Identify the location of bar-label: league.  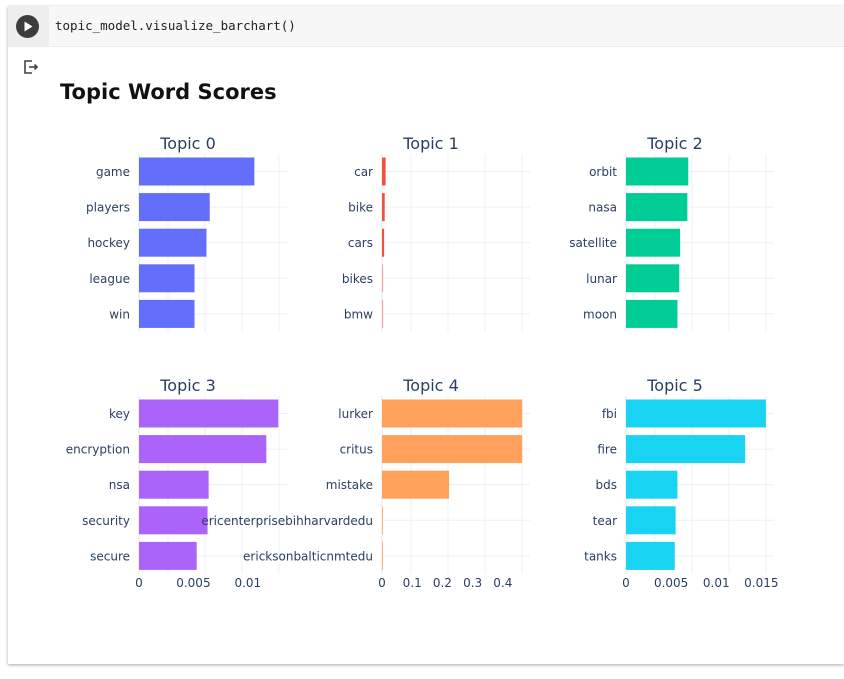
(109, 279).